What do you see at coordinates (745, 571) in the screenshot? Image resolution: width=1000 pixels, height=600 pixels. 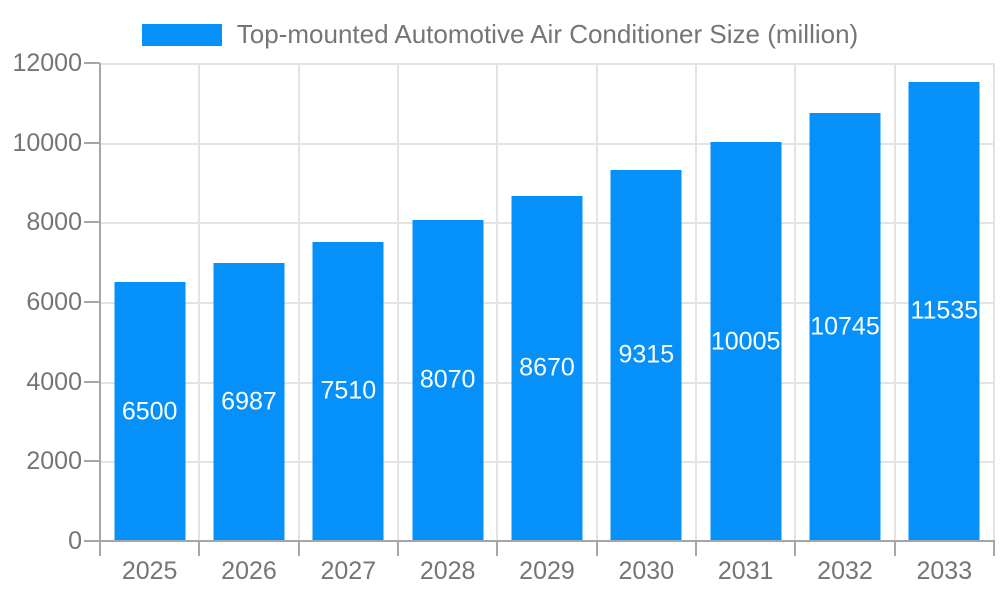 I see `x-tick-label-2031: 2031` at bounding box center [745, 571].